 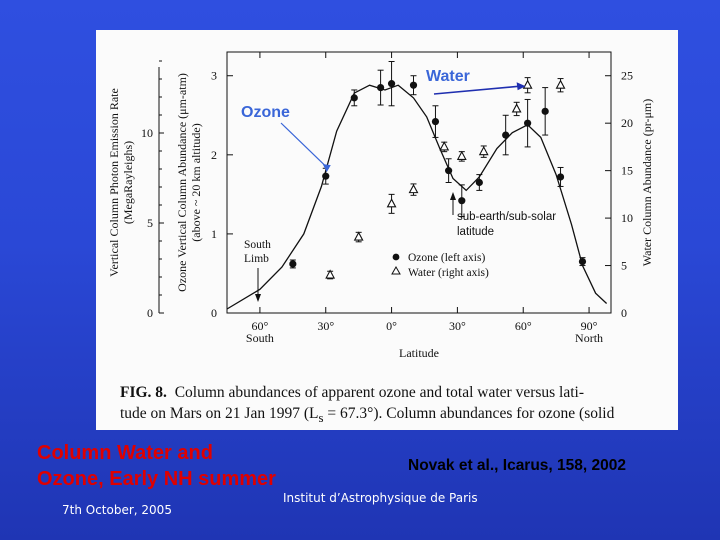 I want to click on citation: Novak et al., Icarus, 158, 2002, so click(x=517, y=465).